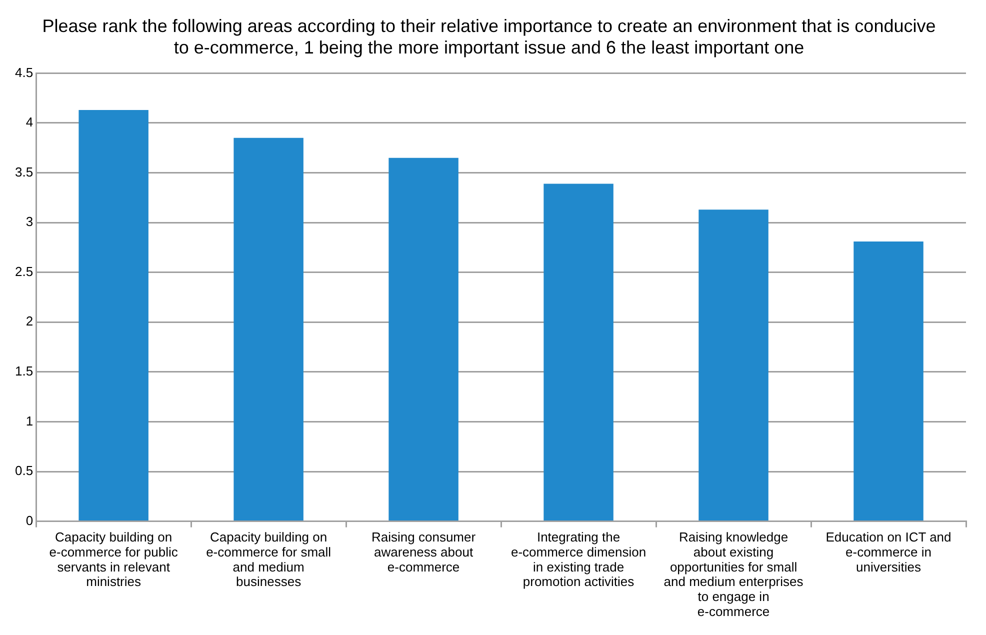  What do you see at coordinates (30, 520) in the screenshot?
I see `y-tick-label: 0` at bounding box center [30, 520].